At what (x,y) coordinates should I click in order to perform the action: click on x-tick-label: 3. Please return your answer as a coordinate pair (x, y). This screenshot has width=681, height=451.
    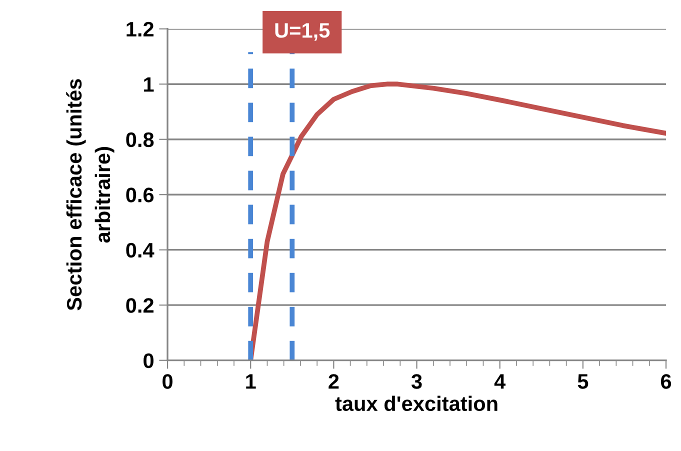
    Looking at the image, I should click on (416, 381).